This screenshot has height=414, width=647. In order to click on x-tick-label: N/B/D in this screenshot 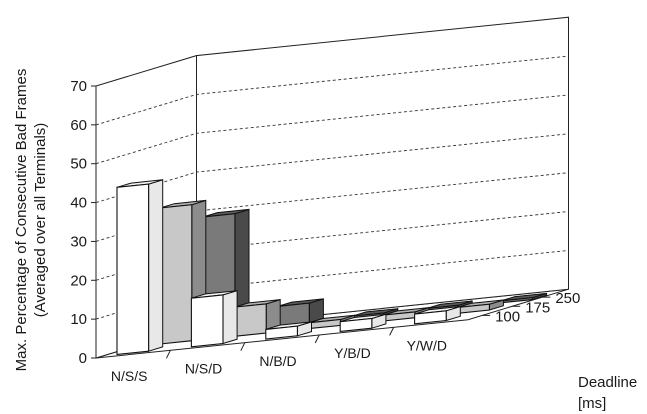, I will do `click(277, 361)`.